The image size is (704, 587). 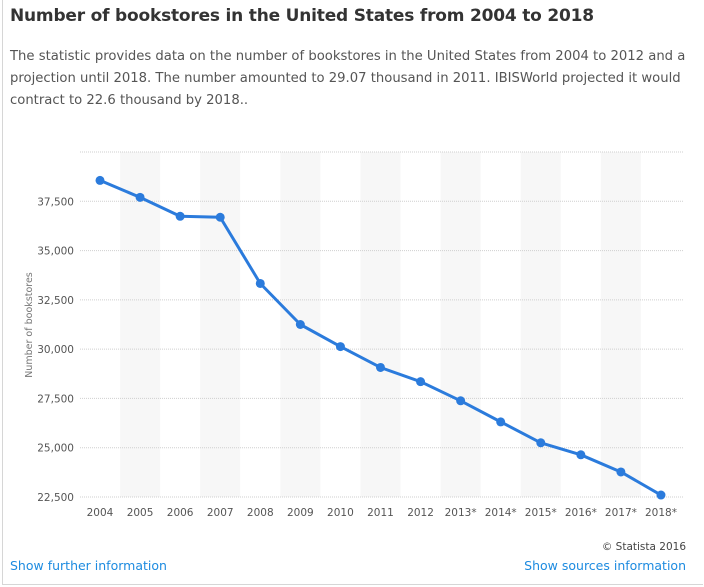 What do you see at coordinates (581, 513) in the screenshot?
I see `x-tick-label: 2016*` at bounding box center [581, 513].